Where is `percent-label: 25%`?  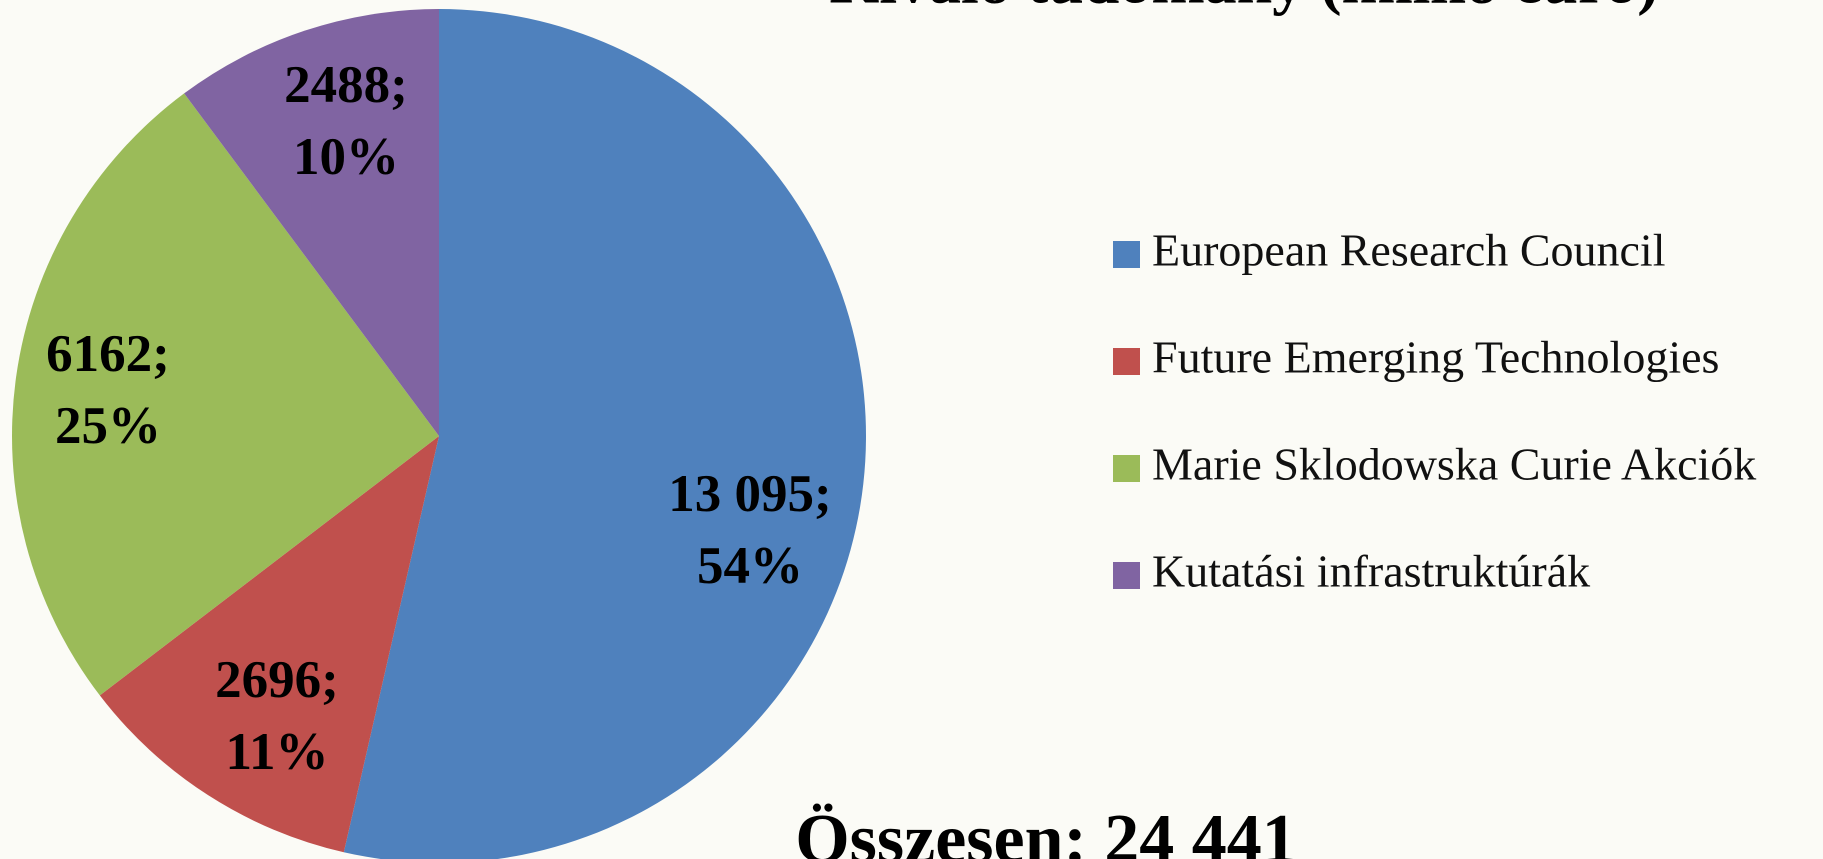
percent-label: 25% is located at coordinates (108, 426).